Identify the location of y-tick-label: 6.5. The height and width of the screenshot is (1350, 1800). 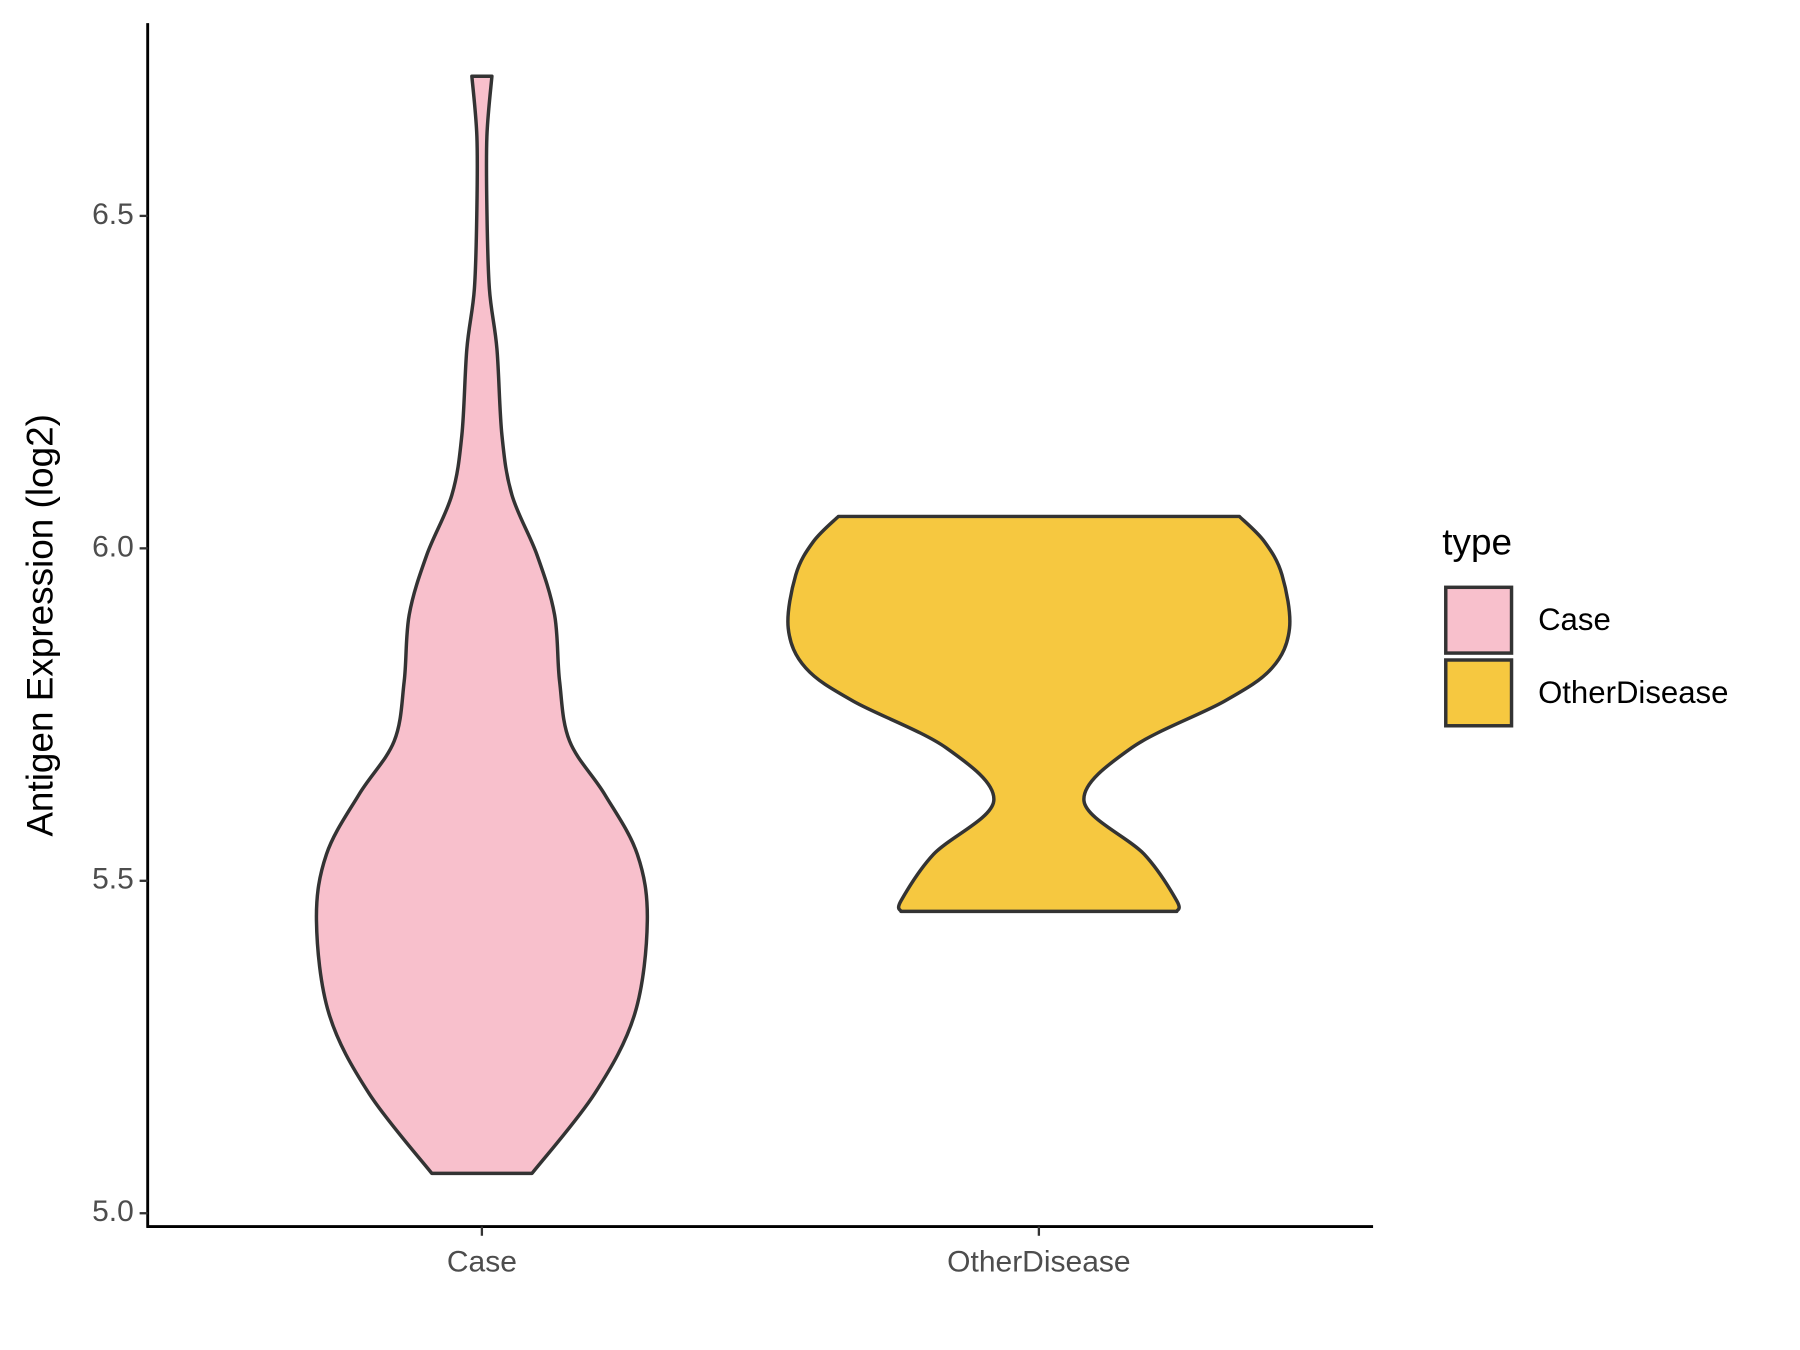
(113, 214).